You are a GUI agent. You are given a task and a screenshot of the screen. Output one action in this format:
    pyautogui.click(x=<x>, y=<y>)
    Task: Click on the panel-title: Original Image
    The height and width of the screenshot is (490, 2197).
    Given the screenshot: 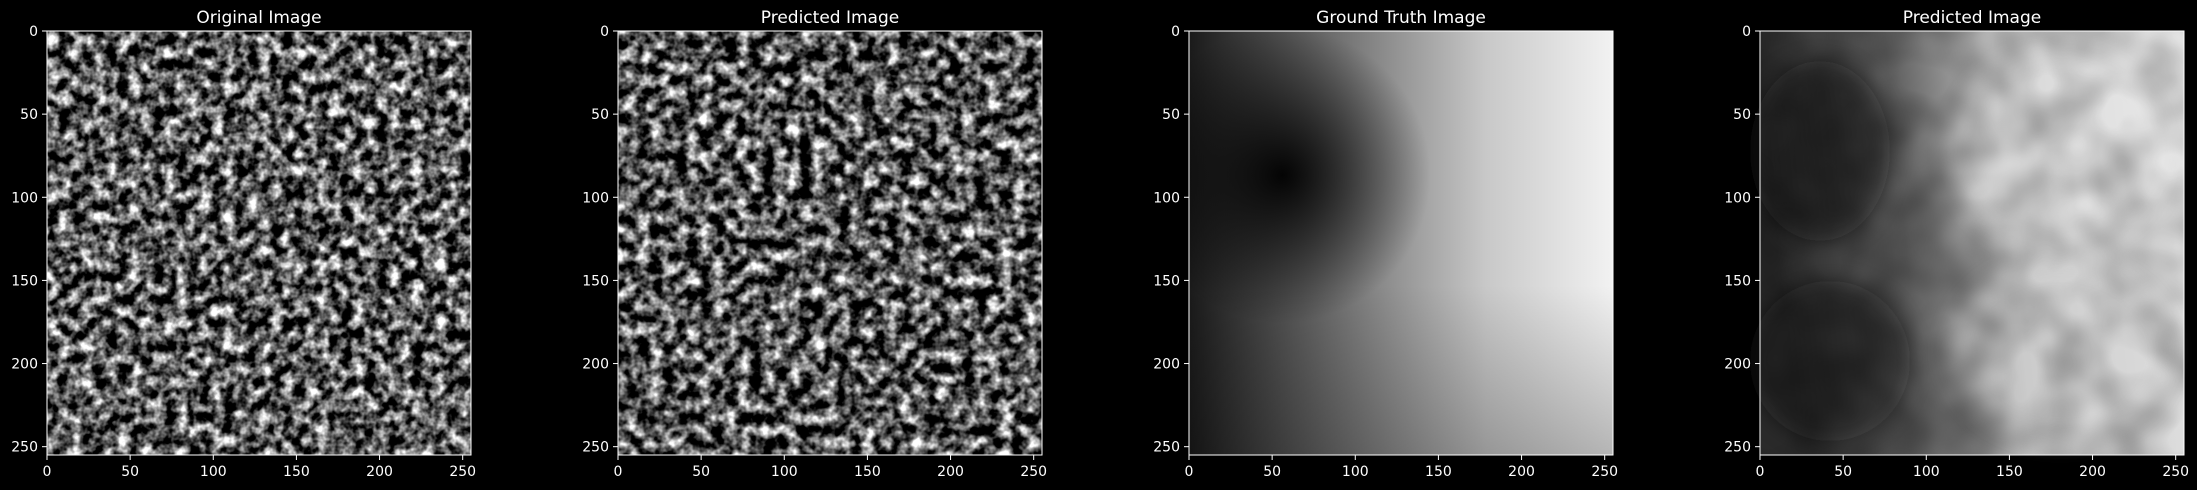 What is the action you would take?
    pyautogui.click(x=258, y=18)
    